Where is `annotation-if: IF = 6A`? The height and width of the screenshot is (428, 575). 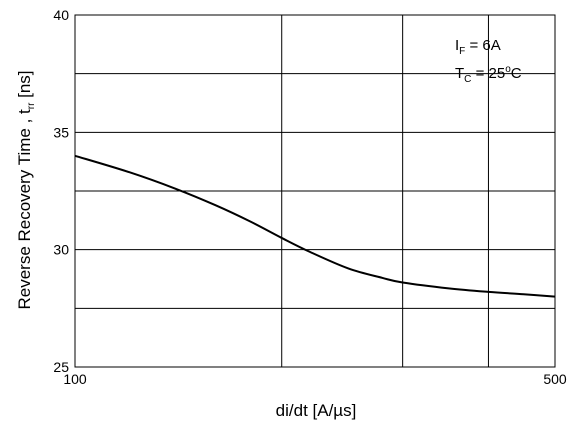
annotation-if: IF = 6A is located at coordinates (478, 47).